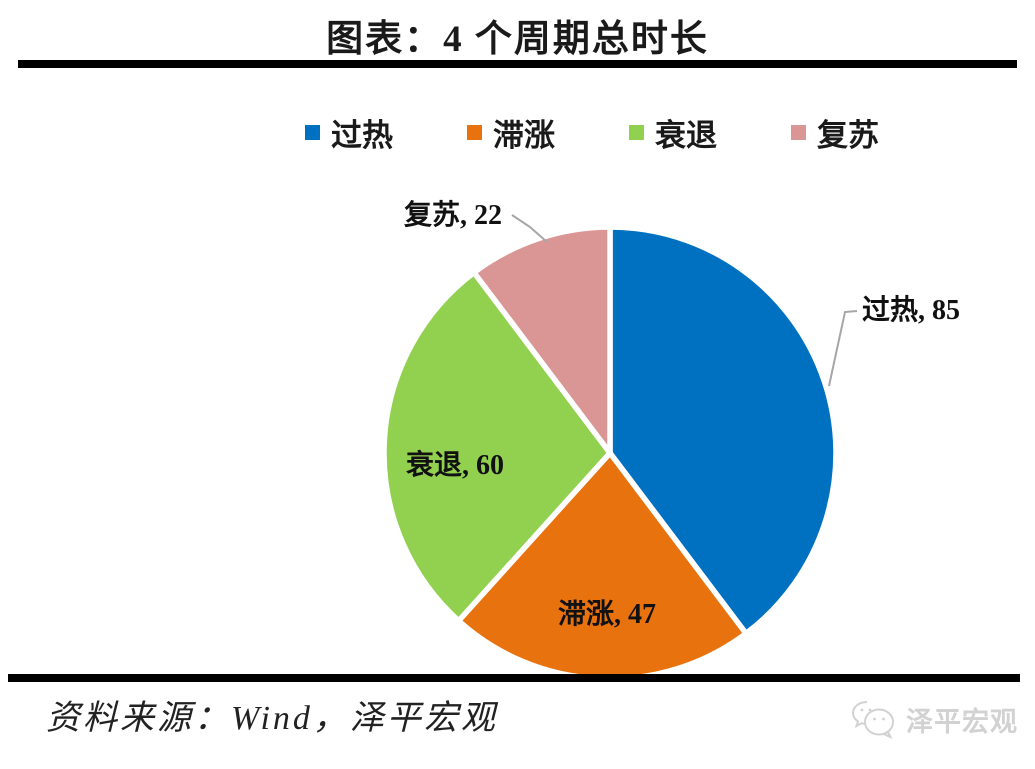  Describe the element at coordinates (362, 135) in the screenshot. I see `legend-label-overheat: 过热` at that location.